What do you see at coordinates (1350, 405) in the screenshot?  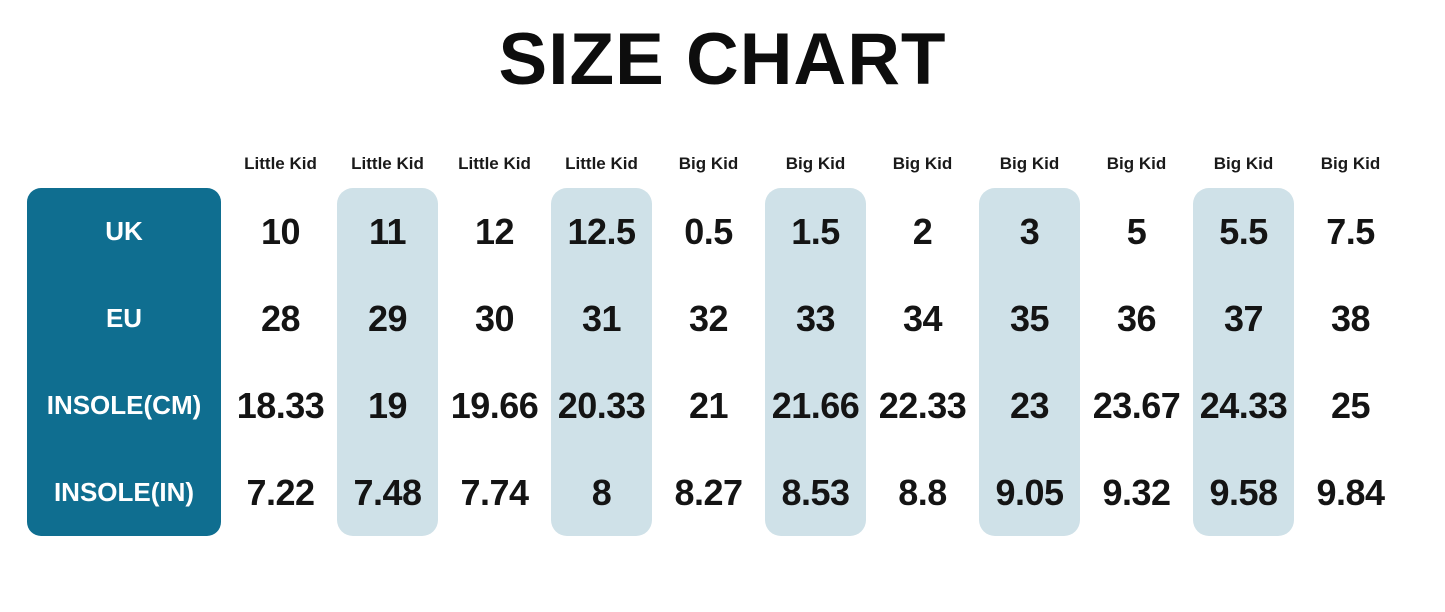 I see `insole-cm-value: 25` at bounding box center [1350, 405].